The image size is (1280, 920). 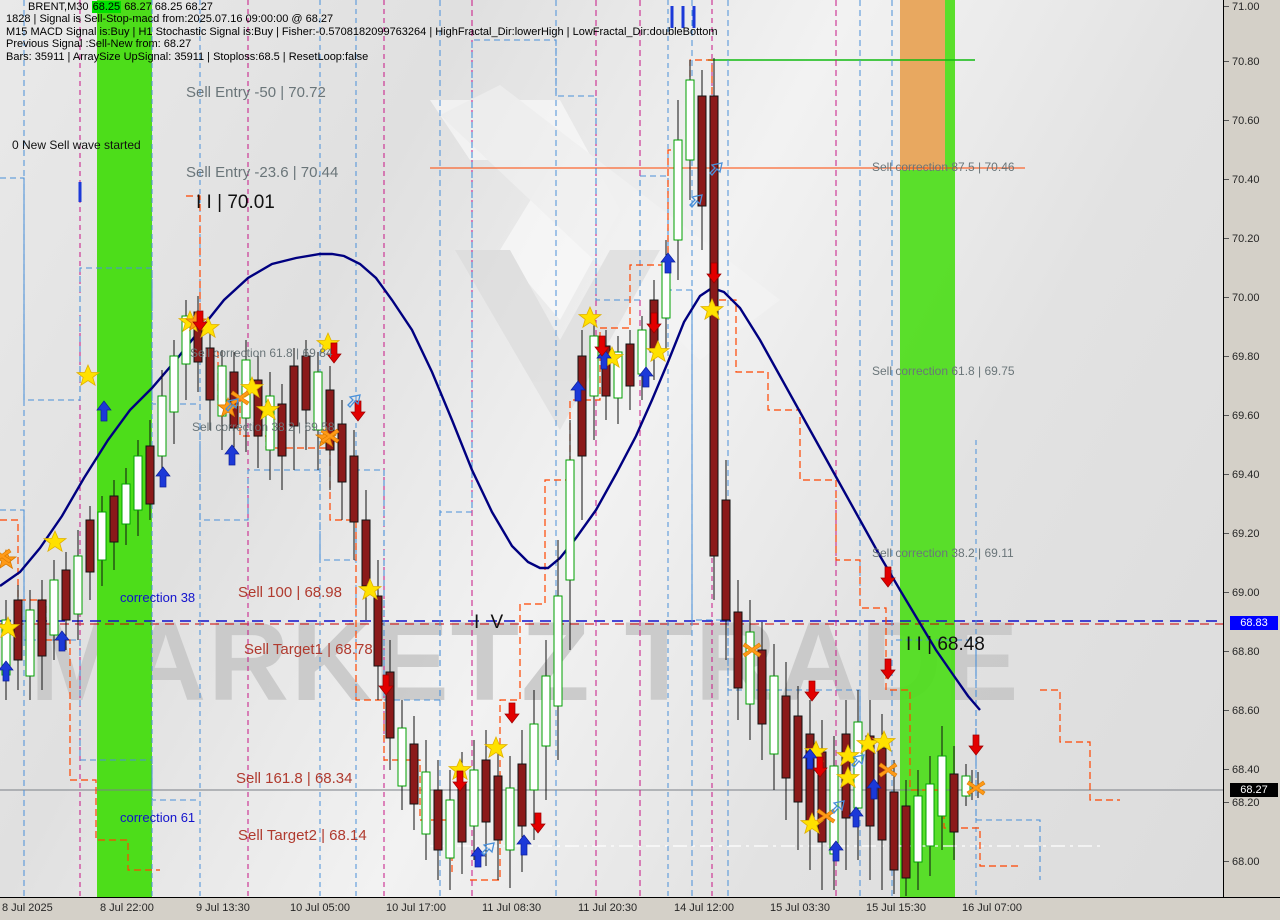 I want to click on price-tick: 68.00, so click(x=1252, y=862).